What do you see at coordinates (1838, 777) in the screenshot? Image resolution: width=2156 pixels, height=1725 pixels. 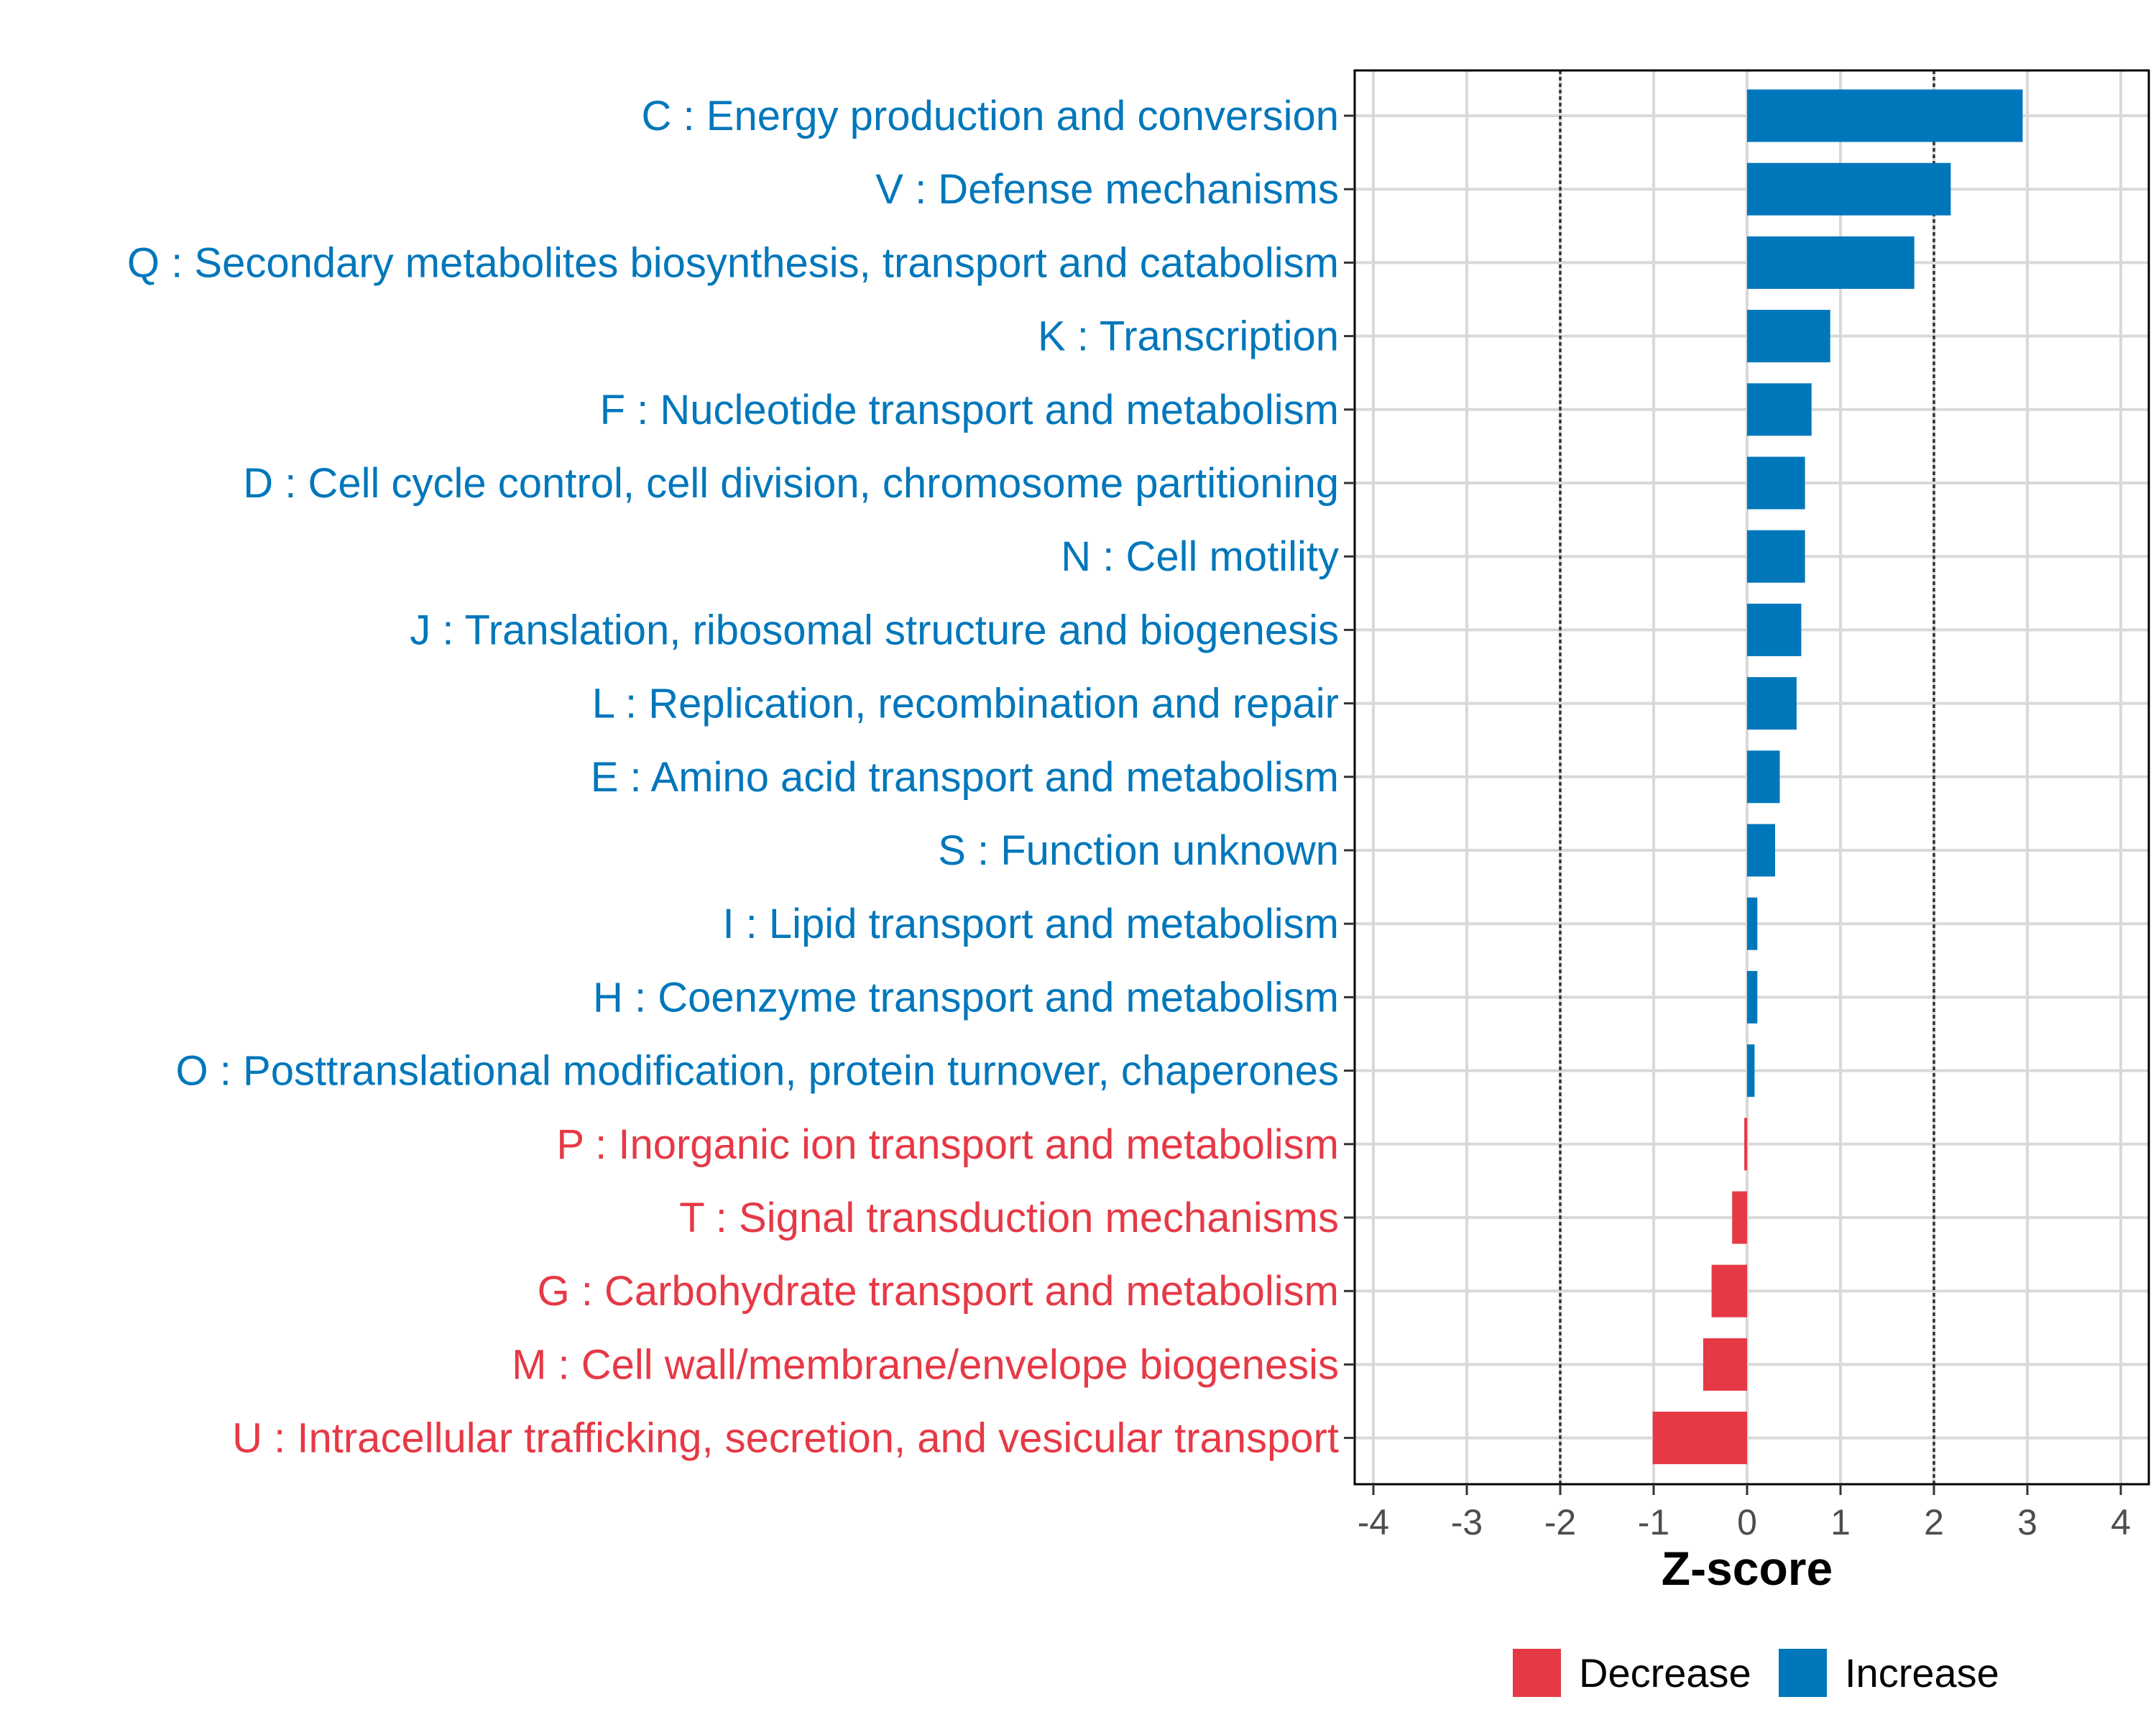 I see `bar-layer` at bounding box center [1838, 777].